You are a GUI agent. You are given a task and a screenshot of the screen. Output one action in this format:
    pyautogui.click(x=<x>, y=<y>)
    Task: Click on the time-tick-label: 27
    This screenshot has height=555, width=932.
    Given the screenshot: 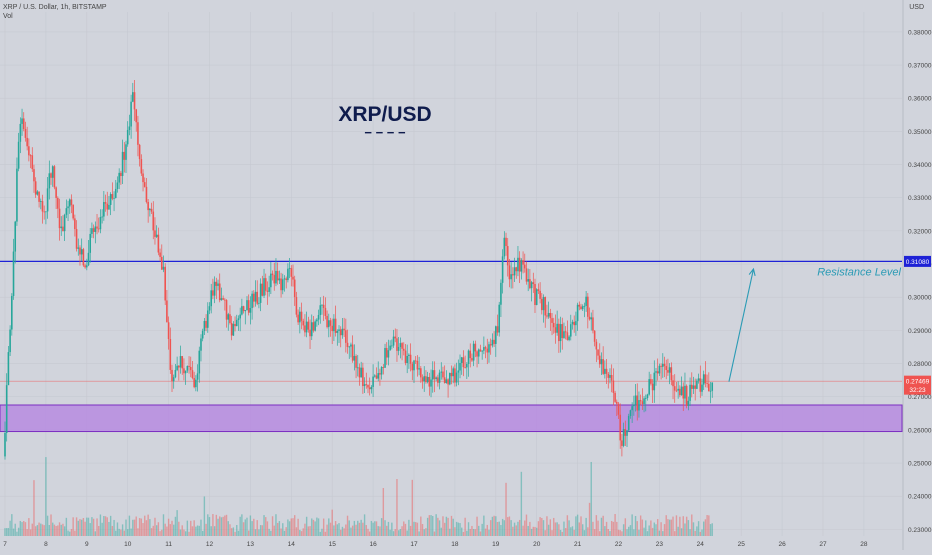 What is the action you would take?
    pyautogui.click(x=823, y=544)
    